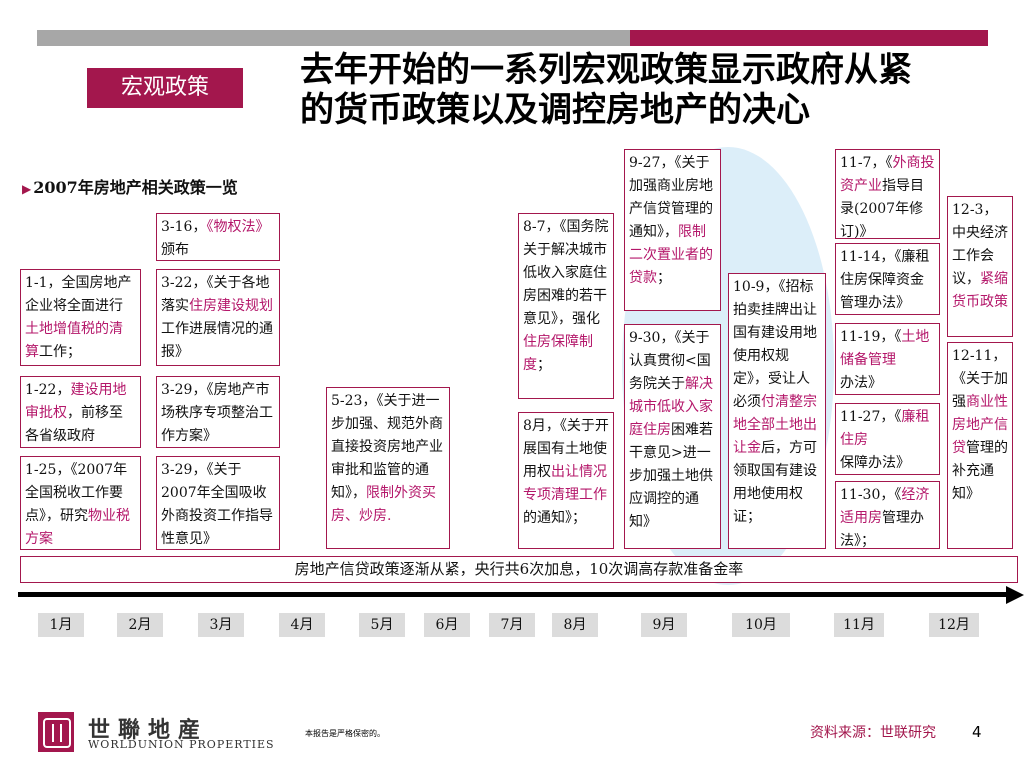 This screenshot has width=1024, height=768. What do you see at coordinates (859, 625) in the screenshot?
I see `month-nov: 11月` at bounding box center [859, 625].